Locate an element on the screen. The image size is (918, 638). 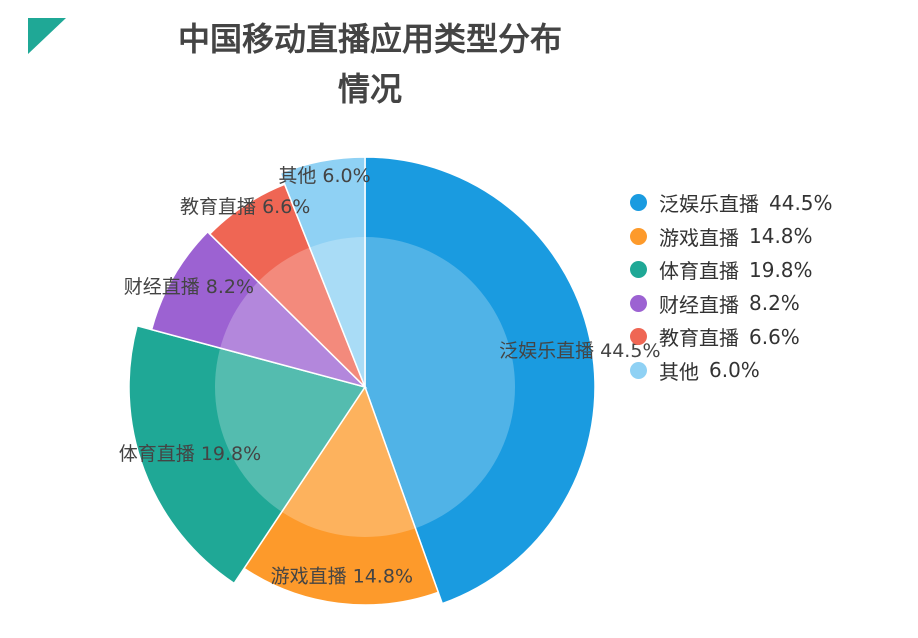
legend-value: 6.6% is located at coordinates (774, 336).